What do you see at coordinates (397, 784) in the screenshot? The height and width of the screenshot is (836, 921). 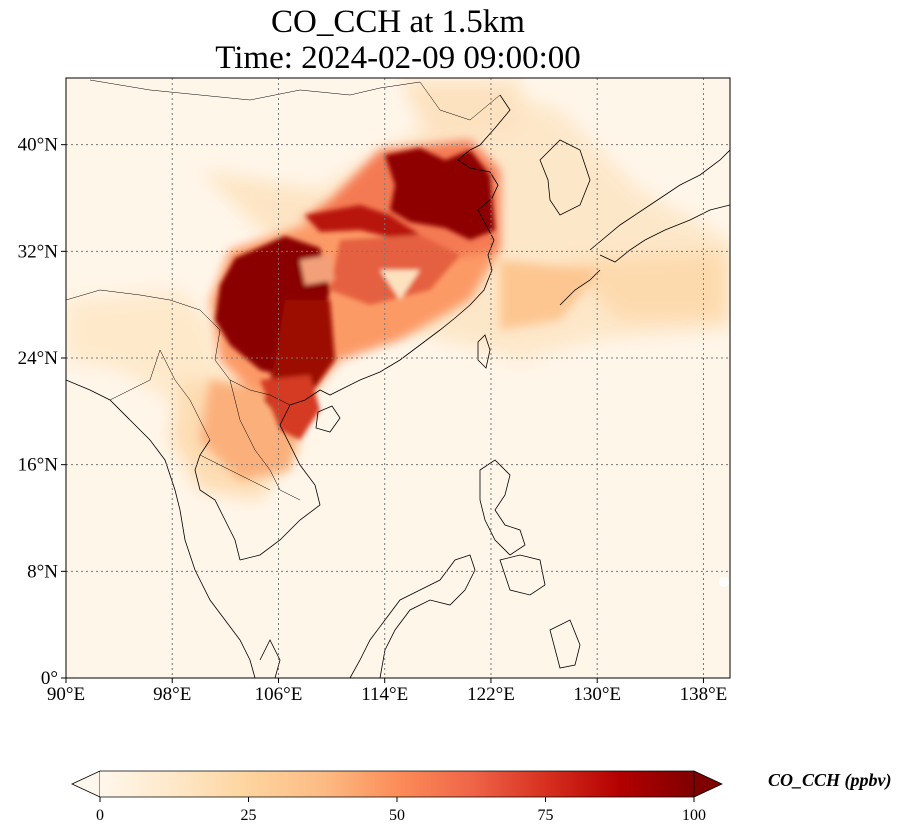 I see `colorbar-gradient` at bounding box center [397, 784].